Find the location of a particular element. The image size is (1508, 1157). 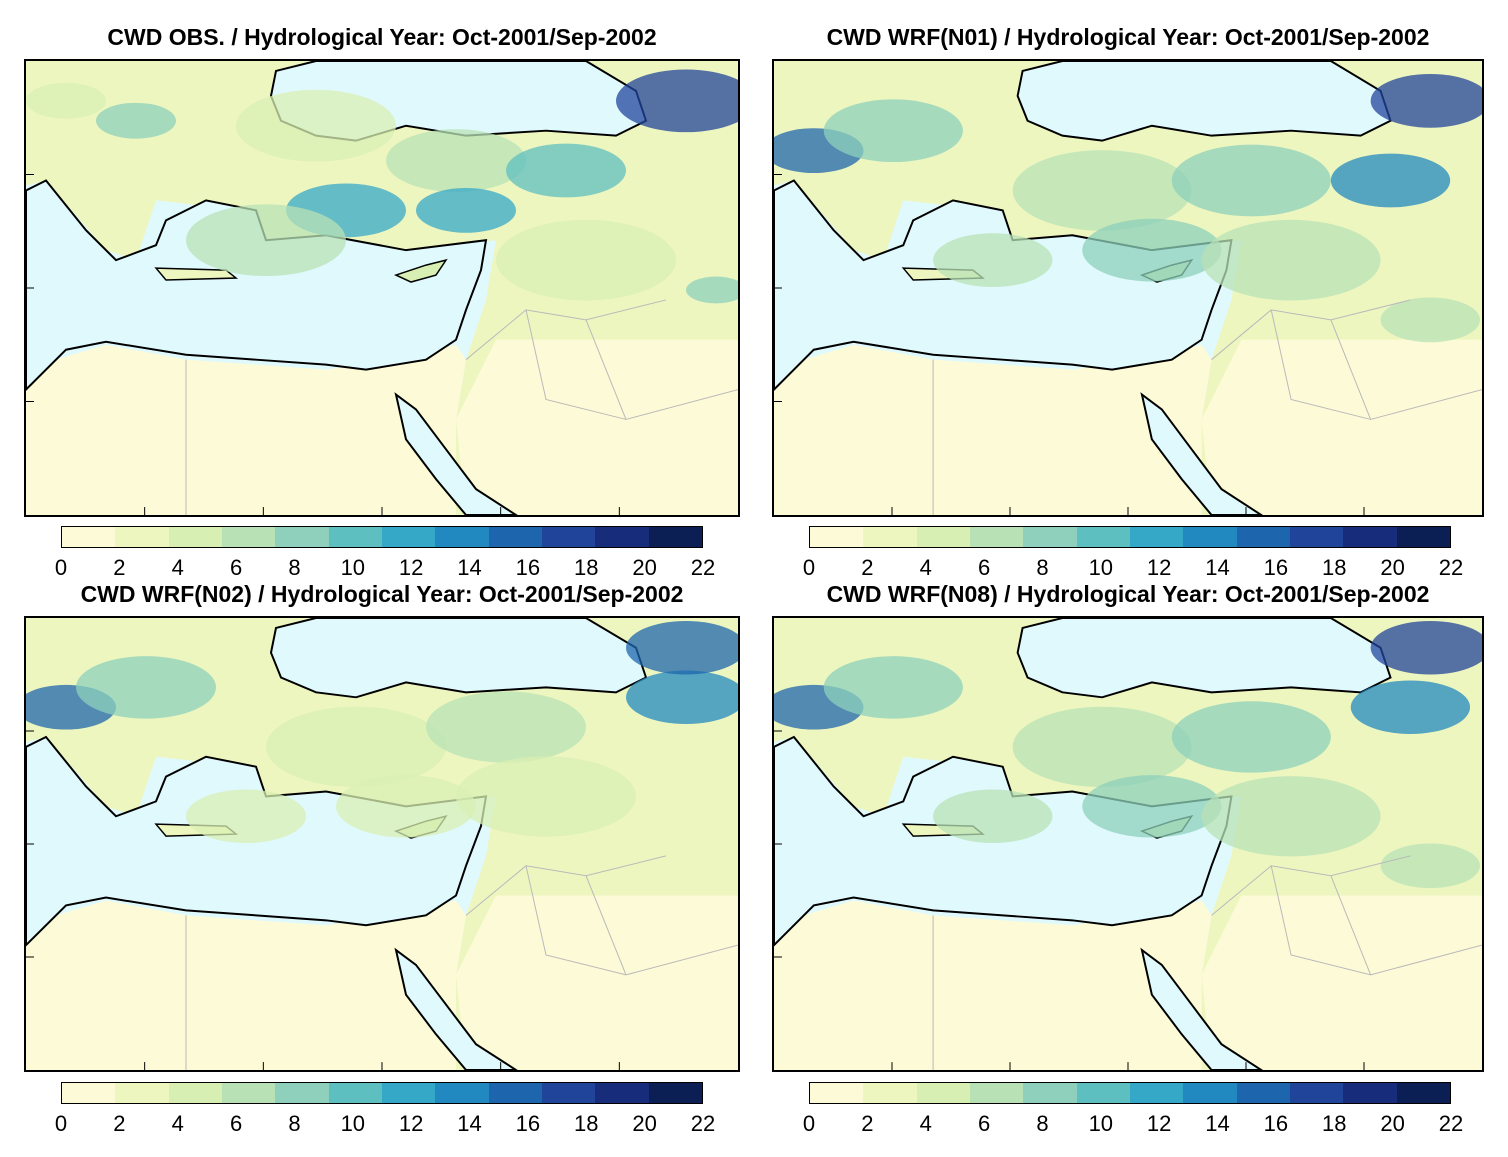

colorbar-n01 is located at coordinates (1130, 537).